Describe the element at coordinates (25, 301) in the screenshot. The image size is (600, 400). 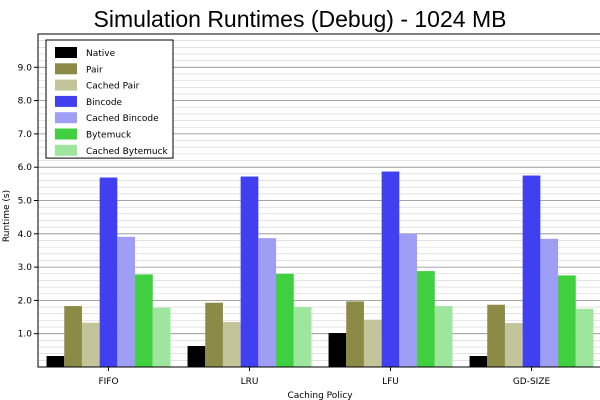
I see `y-tick-label: 2.0` at that location.